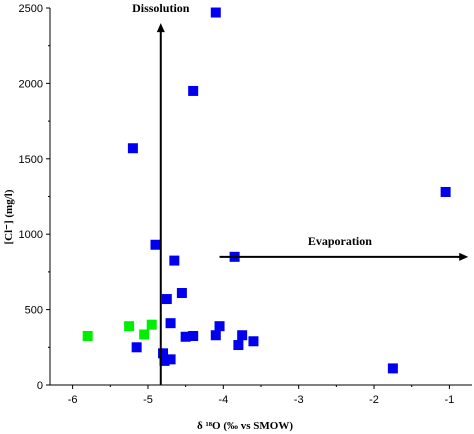 This screenshot has height=434, width=474. I want to click on x-tick-label: -1, so click(450, 400).